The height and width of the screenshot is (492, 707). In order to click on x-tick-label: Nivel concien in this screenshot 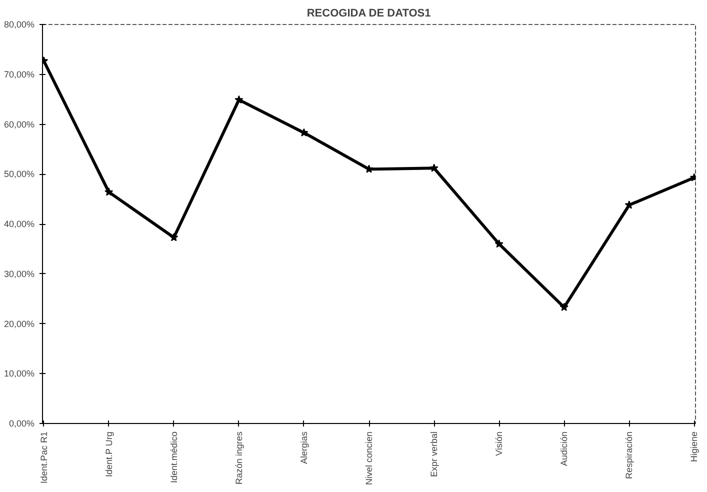, I will do `click(369, 458)`.